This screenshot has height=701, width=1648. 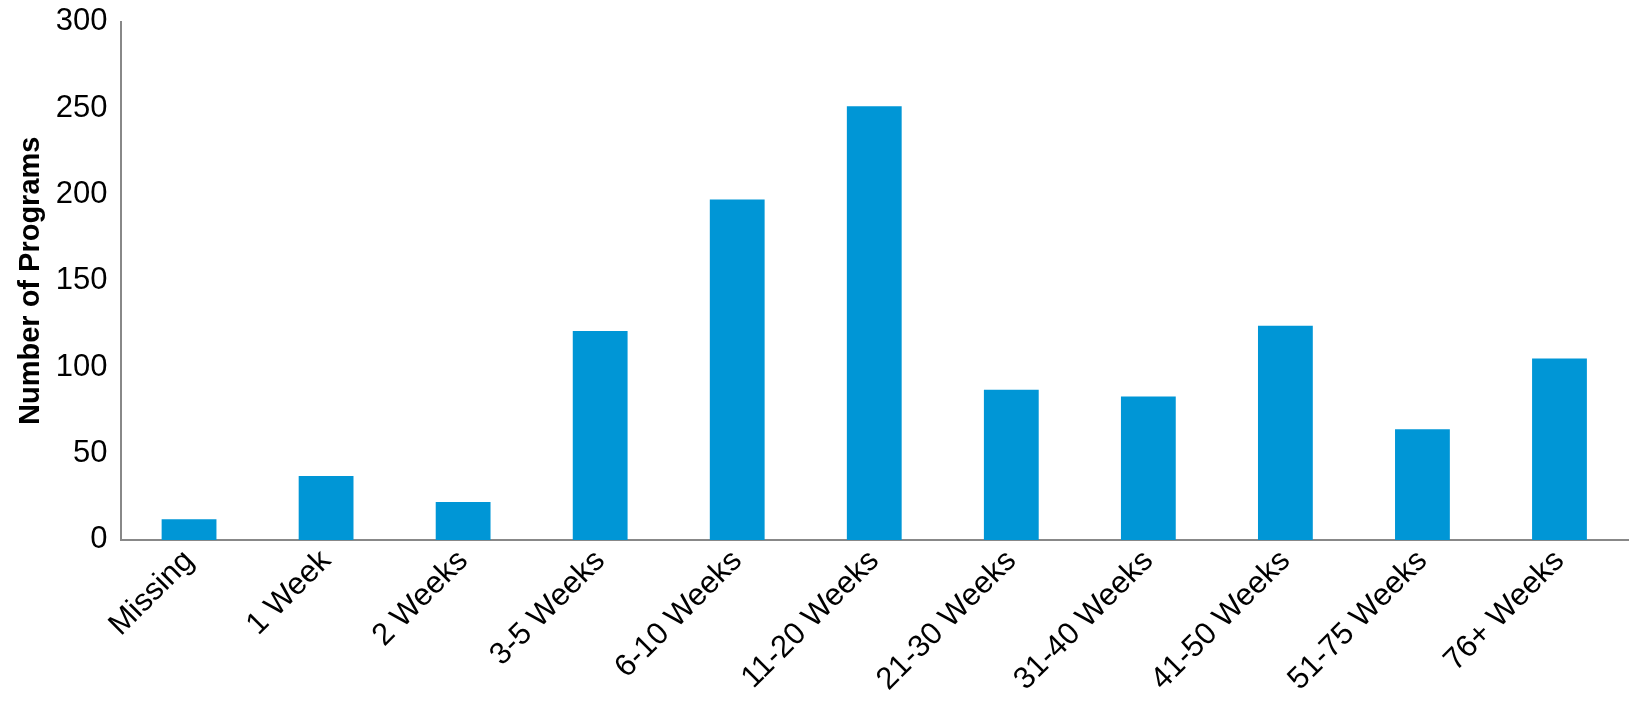 I want to click on y-tick-label: 250, so click(x=81, y=106).